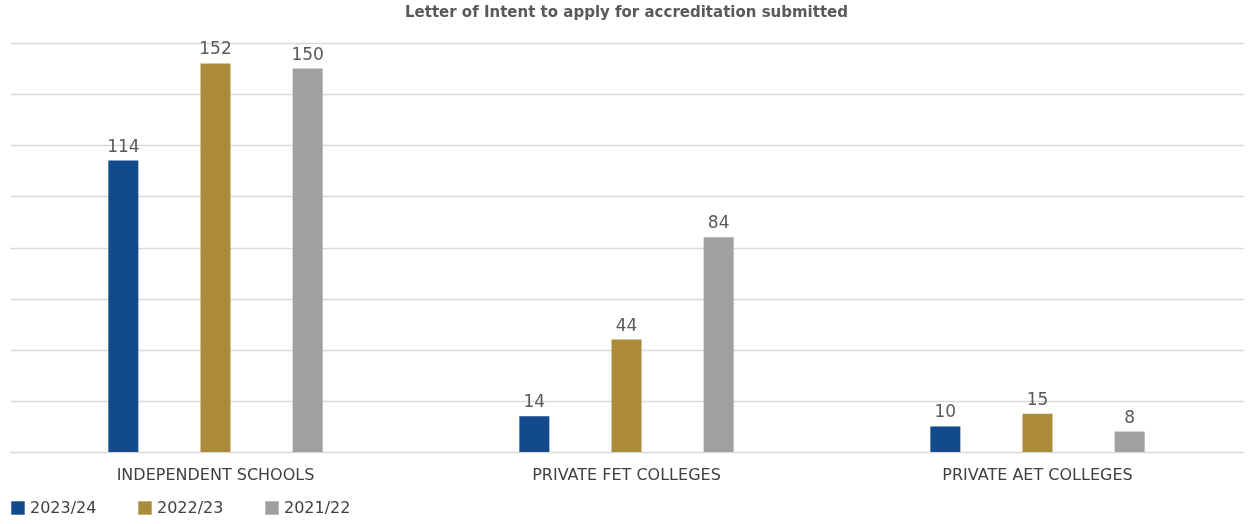  Describe the element at coordinates (215, 474) in the screenshot. I see `x-tick-label: INDEPENDENT SCHOOLS` at that location.